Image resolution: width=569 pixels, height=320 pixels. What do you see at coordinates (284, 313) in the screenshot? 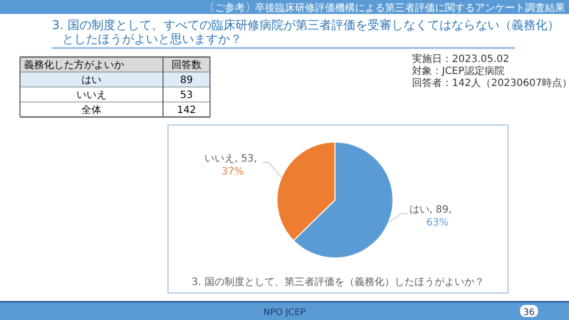
I see `text: NPO JCEP` at bounding box center [284, 313].